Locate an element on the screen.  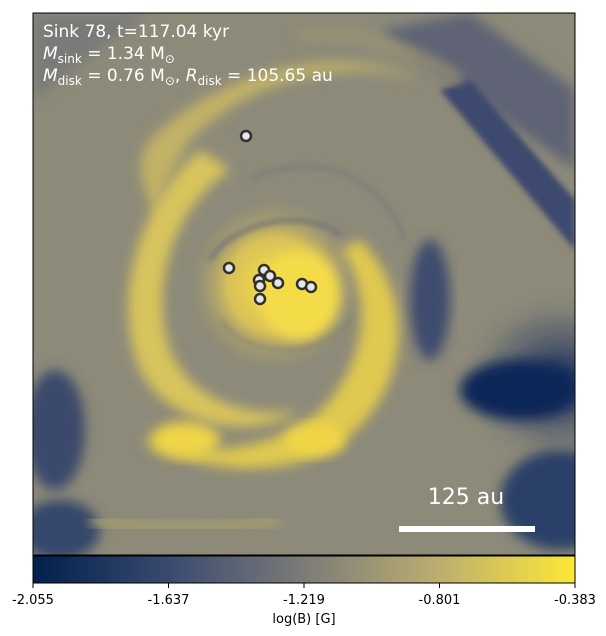
scalebar-label: 125 au is located at coordinates (466, 497).